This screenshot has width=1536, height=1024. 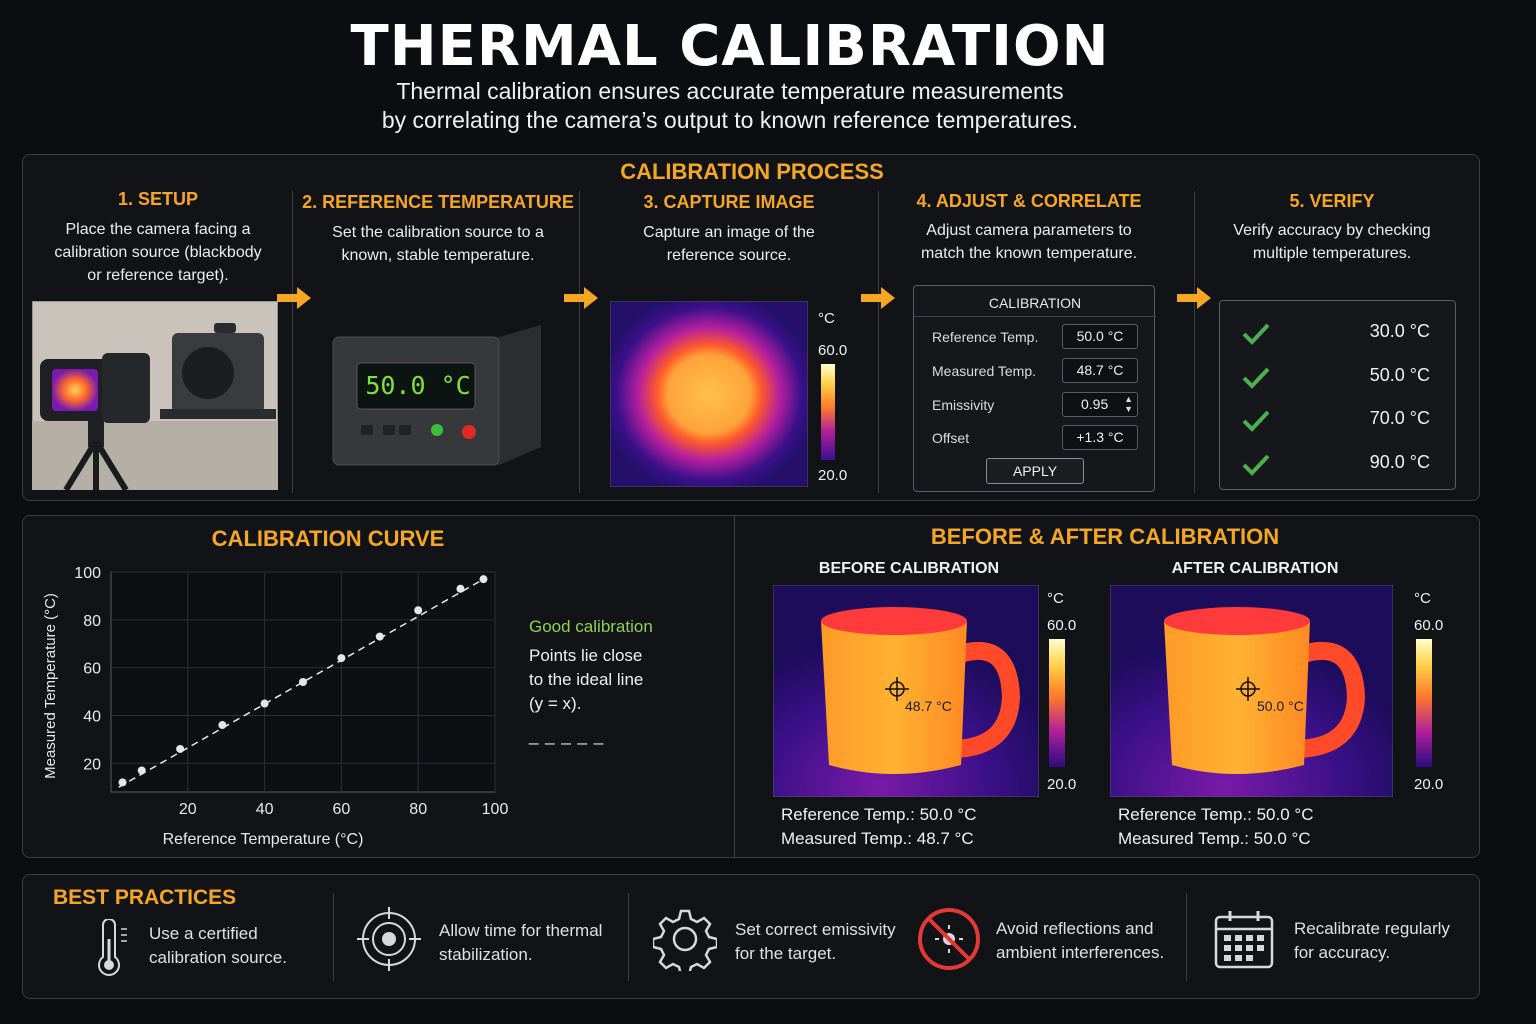 What do you see at coordinates (1399, 331) in the screenshot?
I see `verify-value: 30.0 °C` at bounding box center [1399, 331].